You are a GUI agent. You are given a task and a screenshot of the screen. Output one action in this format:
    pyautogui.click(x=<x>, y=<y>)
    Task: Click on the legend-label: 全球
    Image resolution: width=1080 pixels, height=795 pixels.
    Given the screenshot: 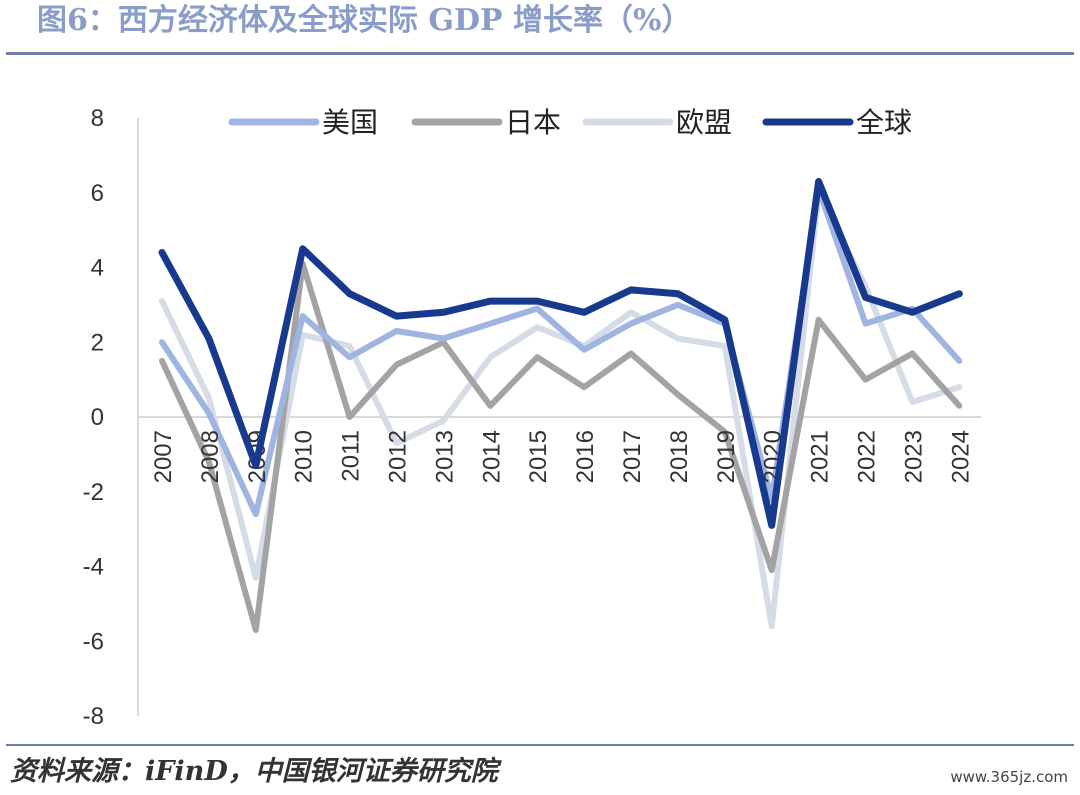 What is the action you would take?
    pyautogui.click(x=884, y=122)
    